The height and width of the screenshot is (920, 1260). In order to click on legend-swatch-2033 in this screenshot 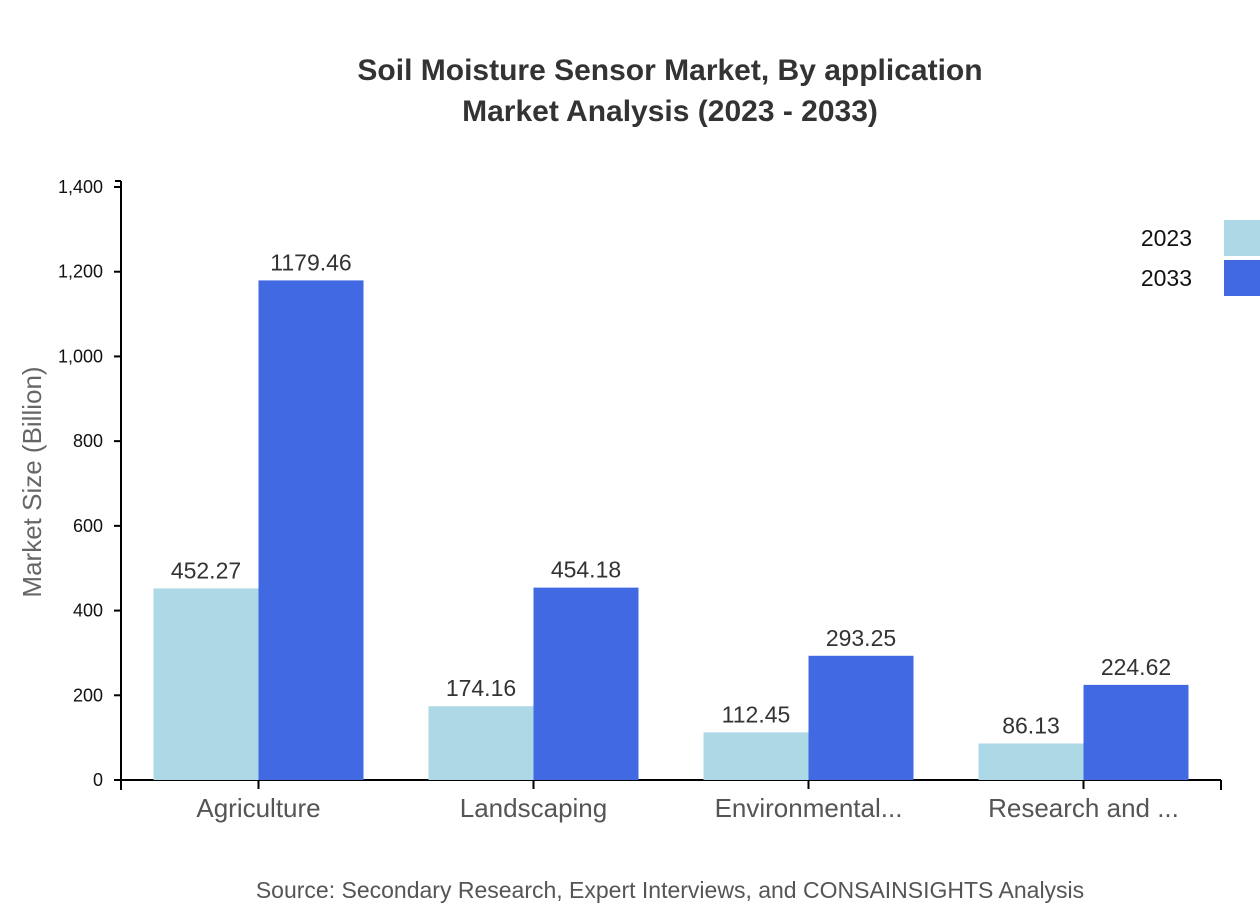, I will do `click(1242, 278)`.